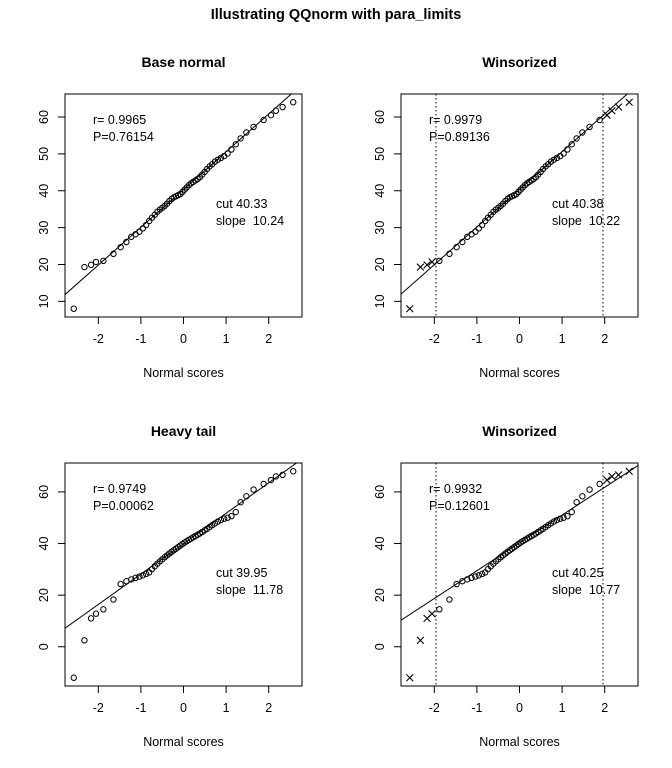 This screenshot has height=768, width=672. What do you see at coordinates (455, 489) in the screenshot?
I see `r-annotation: r= 0.9932` at bounding box center [455, 489].